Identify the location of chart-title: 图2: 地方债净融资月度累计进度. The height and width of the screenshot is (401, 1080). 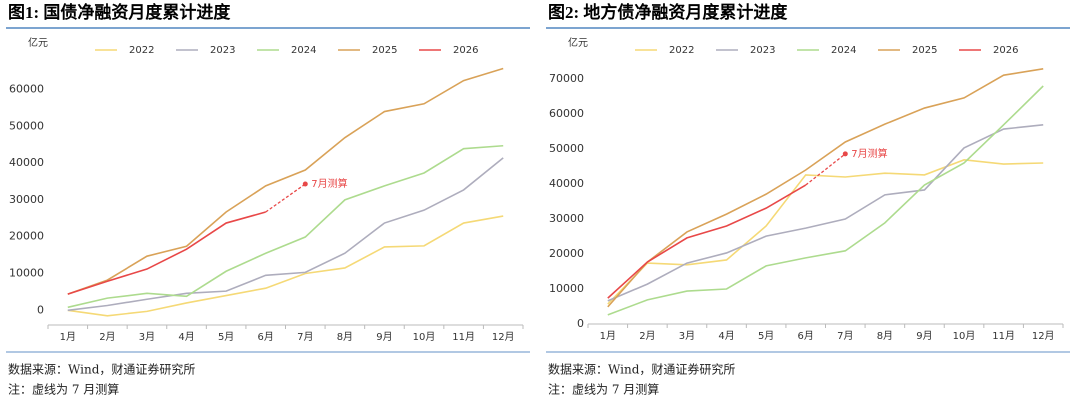
(668, 12).